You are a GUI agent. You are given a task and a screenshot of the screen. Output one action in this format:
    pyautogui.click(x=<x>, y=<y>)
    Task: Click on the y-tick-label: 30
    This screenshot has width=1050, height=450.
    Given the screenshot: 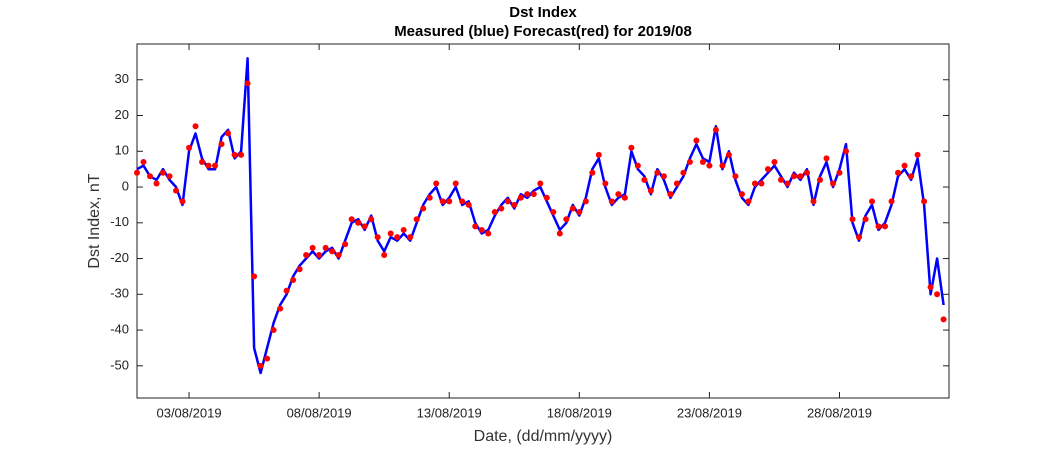 What is the action you would take?
    pyautogui.click(x=122, y=78)
    